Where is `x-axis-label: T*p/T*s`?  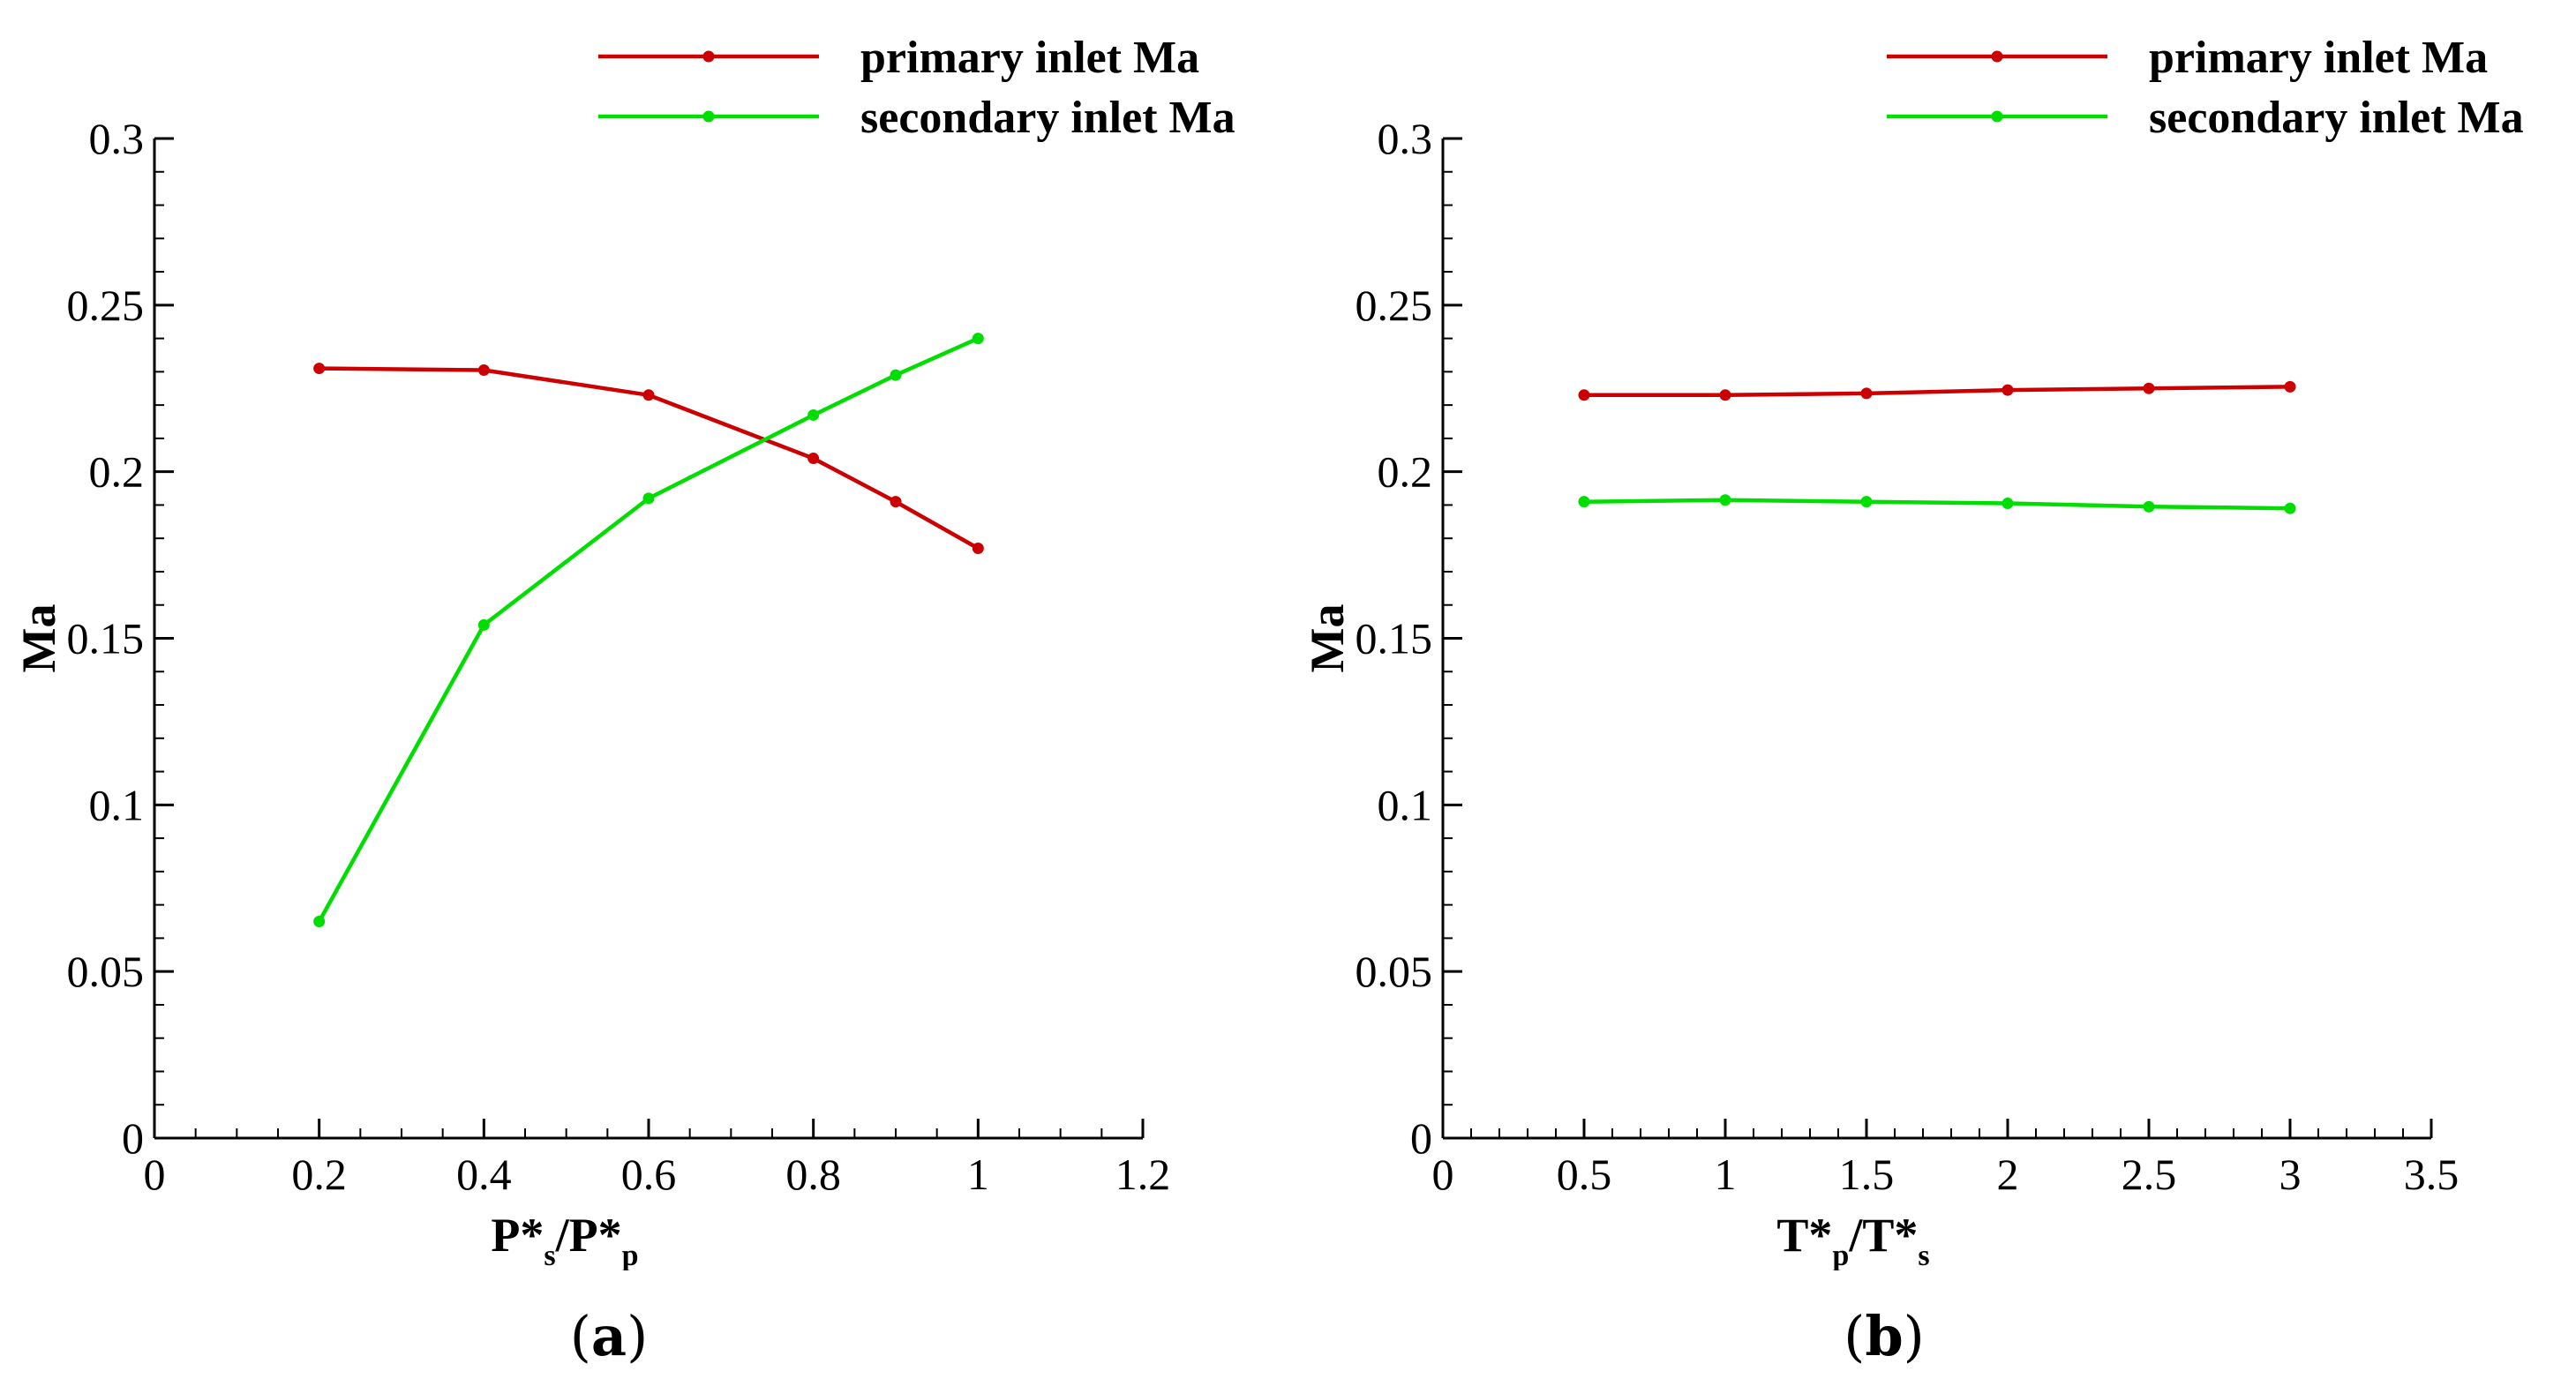 x-axis-label: T*p/T*s is located at coordinates (1852, 1239).